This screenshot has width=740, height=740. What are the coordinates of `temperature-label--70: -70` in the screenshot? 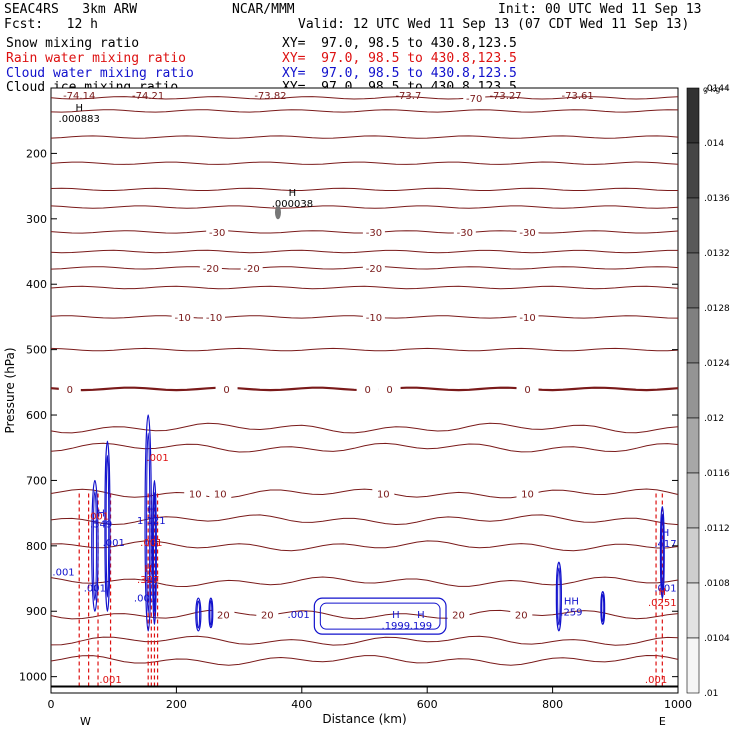 It's located at (474, 99).